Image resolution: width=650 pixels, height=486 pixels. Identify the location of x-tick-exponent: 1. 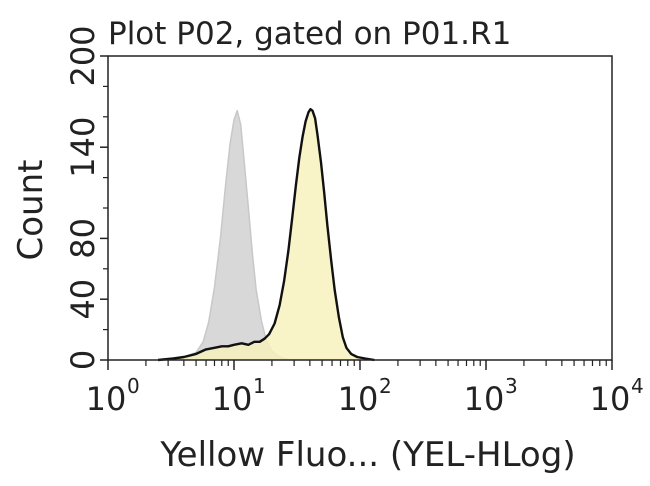
(259, 386).